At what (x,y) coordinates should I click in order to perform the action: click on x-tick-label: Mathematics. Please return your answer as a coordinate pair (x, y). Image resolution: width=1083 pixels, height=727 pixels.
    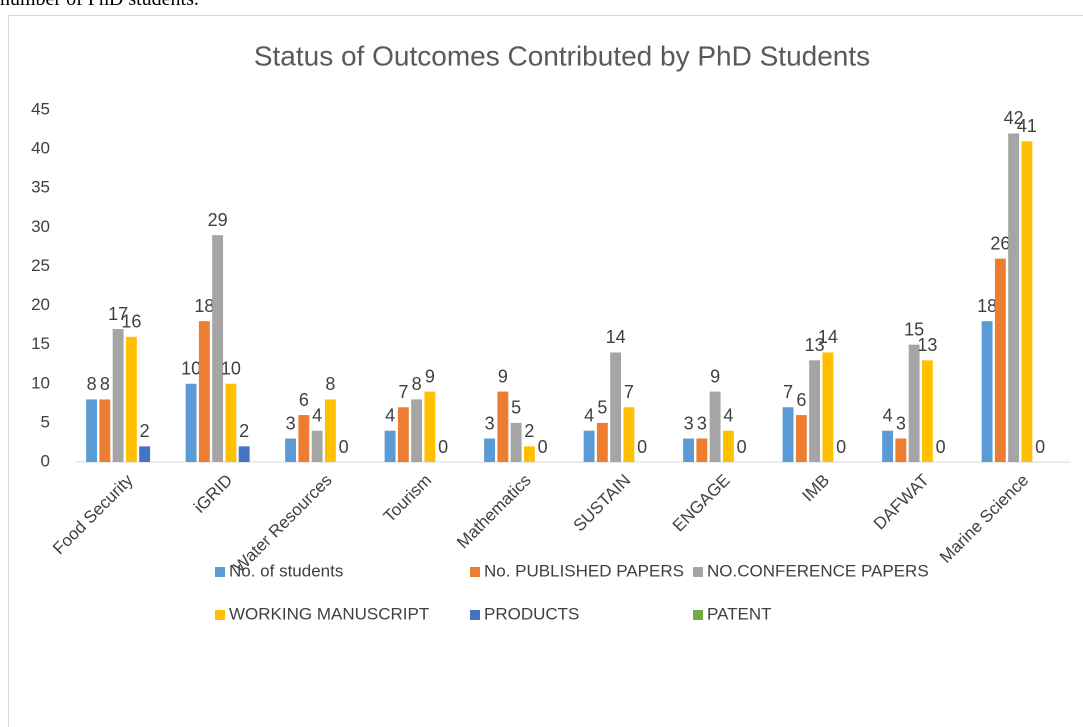
    Looking at the image, I should click on (494, 512).